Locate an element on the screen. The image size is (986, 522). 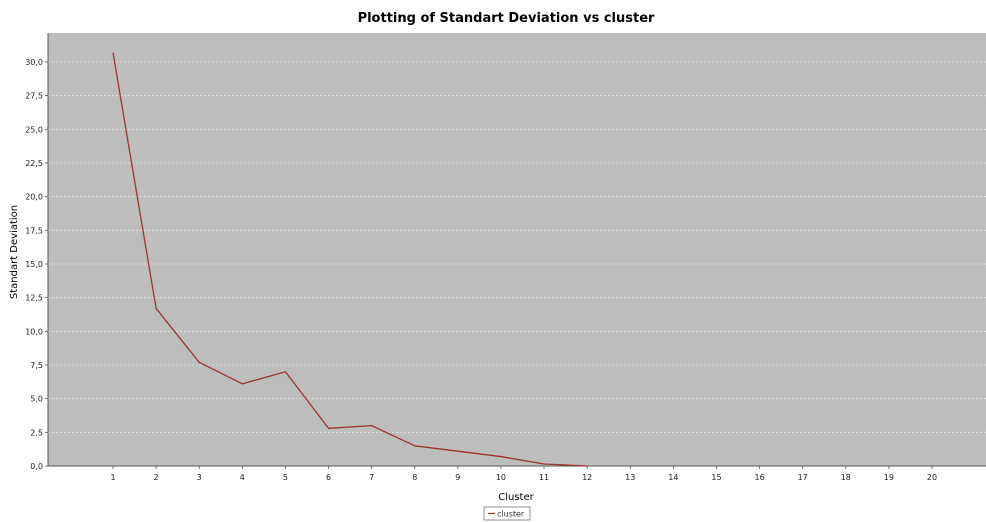
y-tick-label: 7,5 is located at coordinates (36, 365).